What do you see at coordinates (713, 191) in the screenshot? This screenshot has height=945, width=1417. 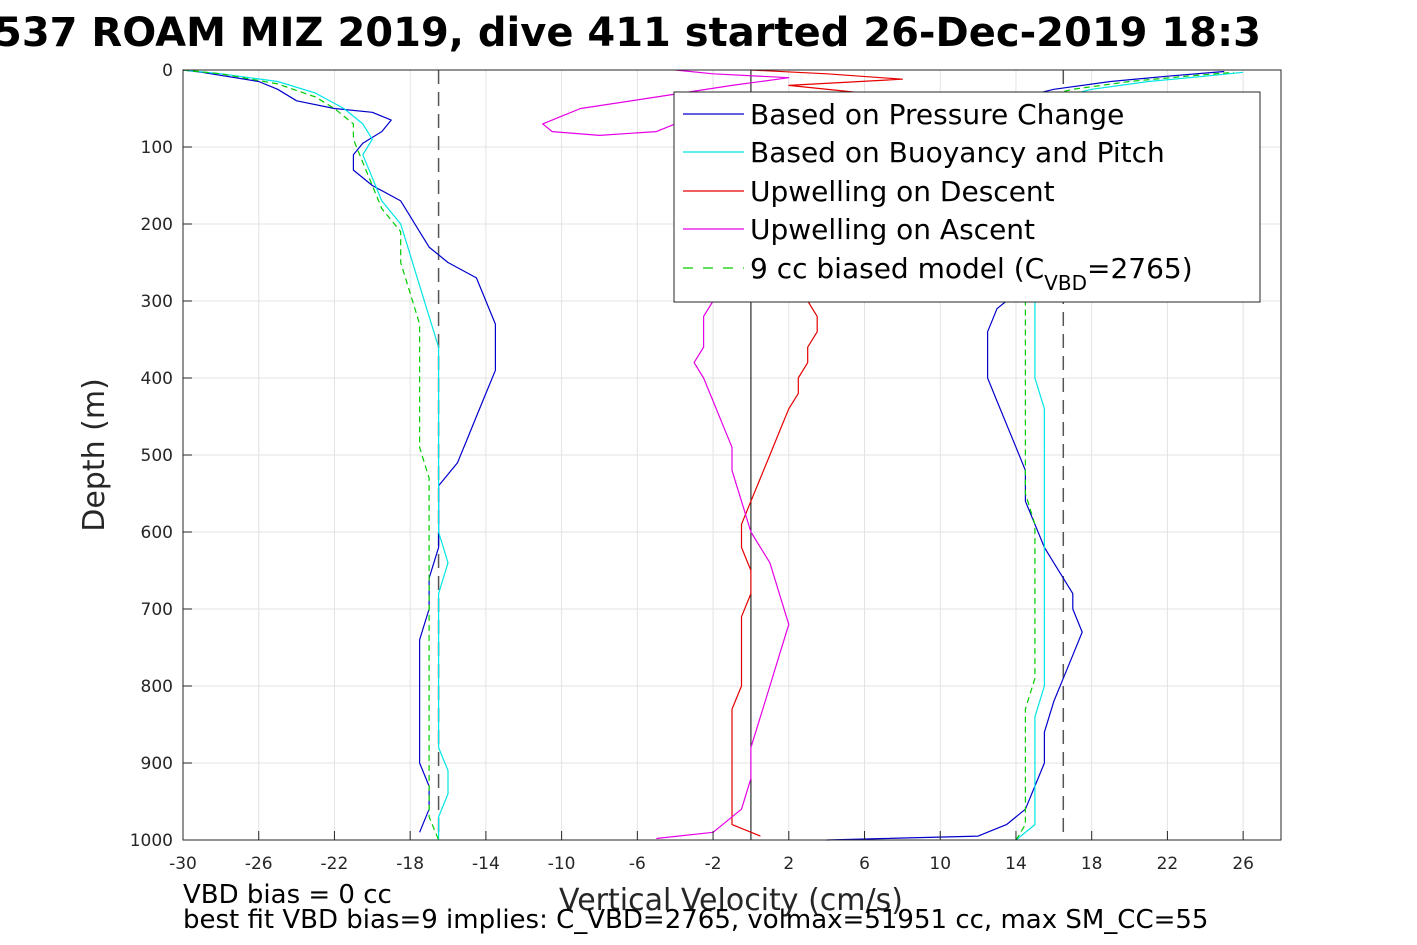 I see `legend-samples` at bounding box center [713, 191].